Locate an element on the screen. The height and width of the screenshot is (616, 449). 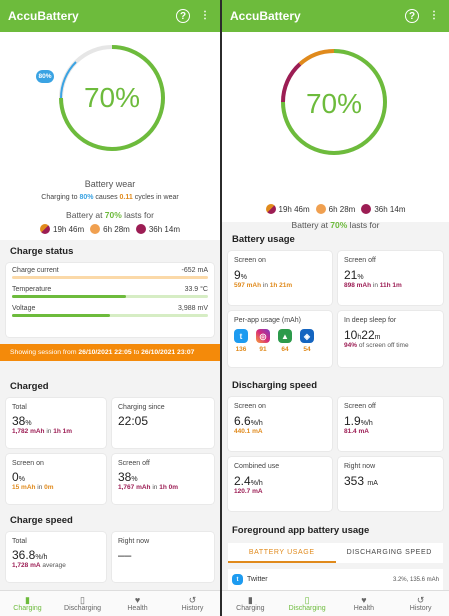
charge-speed-total-card: Total 36.8%/h 1,728 mA average is located at coordinates (56, 557).